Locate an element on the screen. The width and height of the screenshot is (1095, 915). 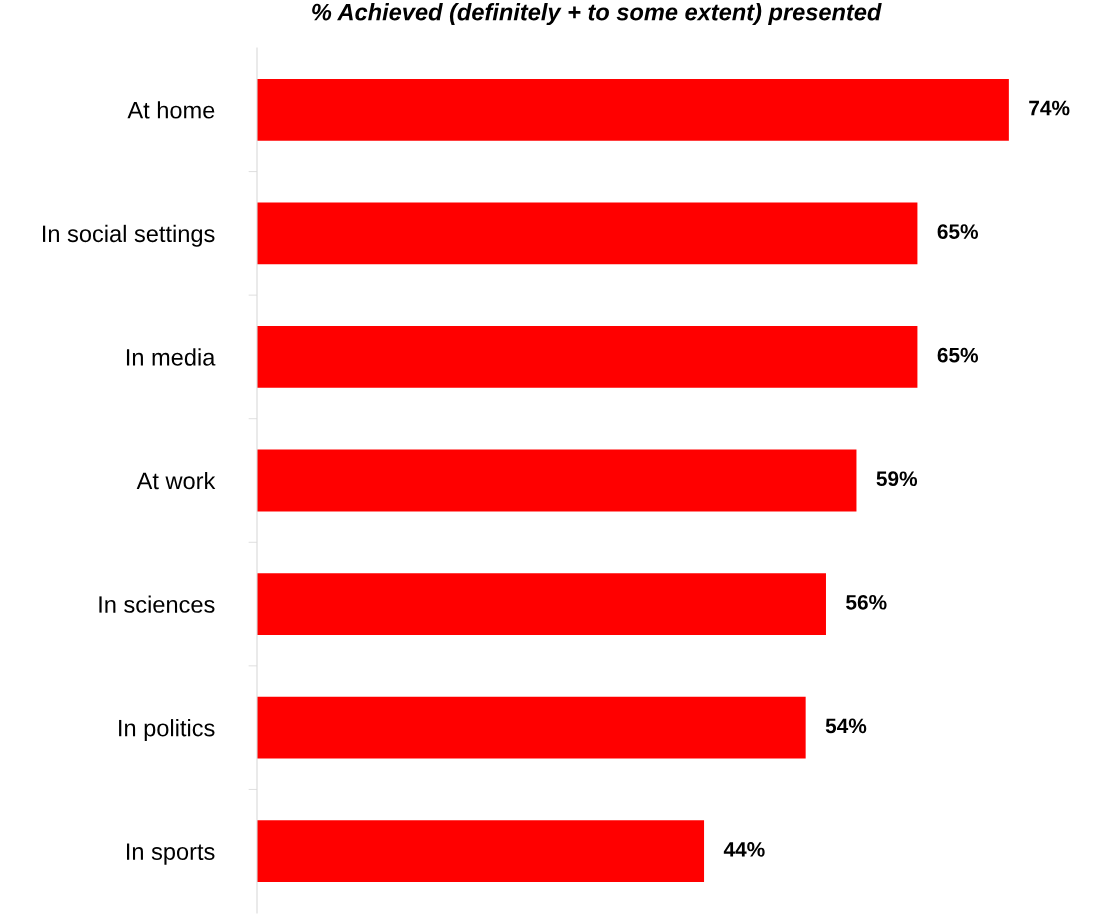
chart-title: % Achieved (definitely + to some extent) presented is located at coordinates (597, 14).